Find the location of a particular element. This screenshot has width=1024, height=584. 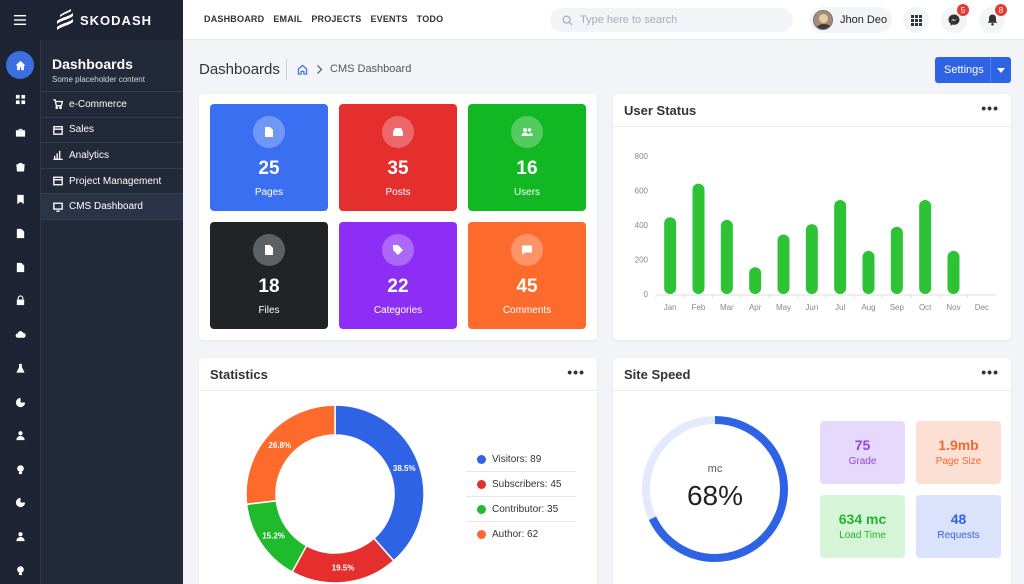

brand-name: SKODASH is located at coordinates (116, 20).